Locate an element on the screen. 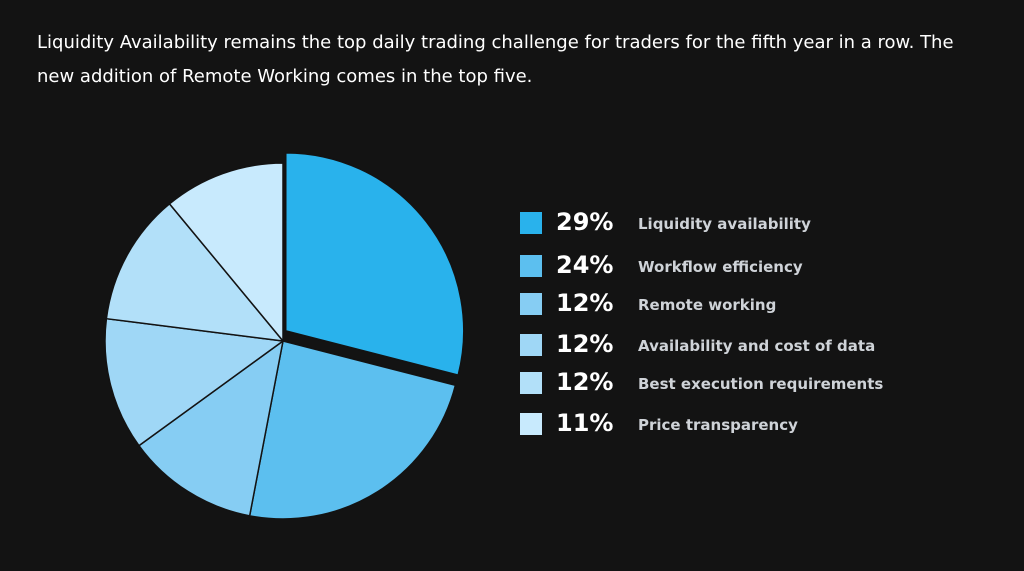 The image size is (1024, 571). pie-slice-liquidity-availability is located at coordinates (375, 264).